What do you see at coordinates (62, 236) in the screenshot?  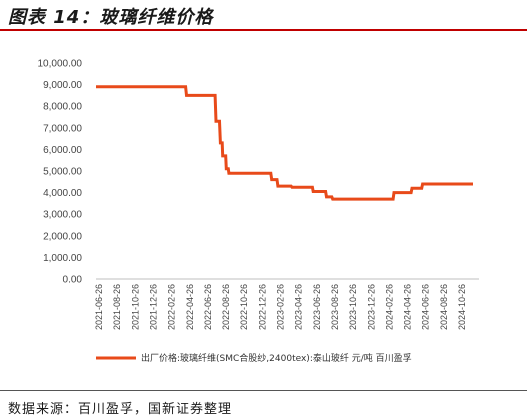 I see `y-tick-label: 2,000.00` at bounding box center [62, 236].